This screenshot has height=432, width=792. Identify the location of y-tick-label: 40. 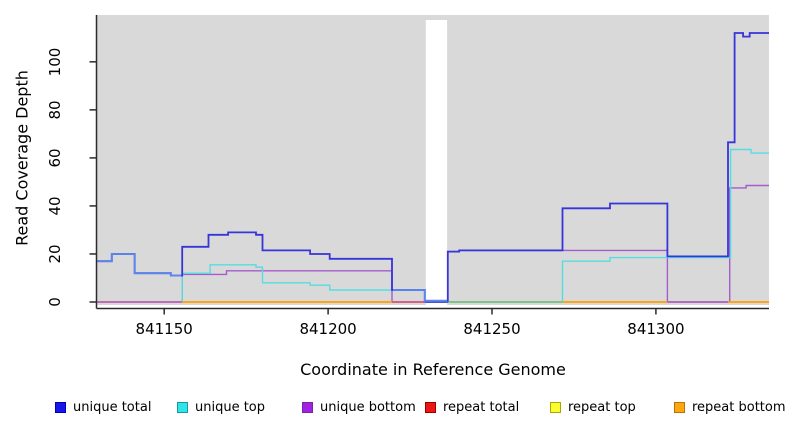
(55, 206).